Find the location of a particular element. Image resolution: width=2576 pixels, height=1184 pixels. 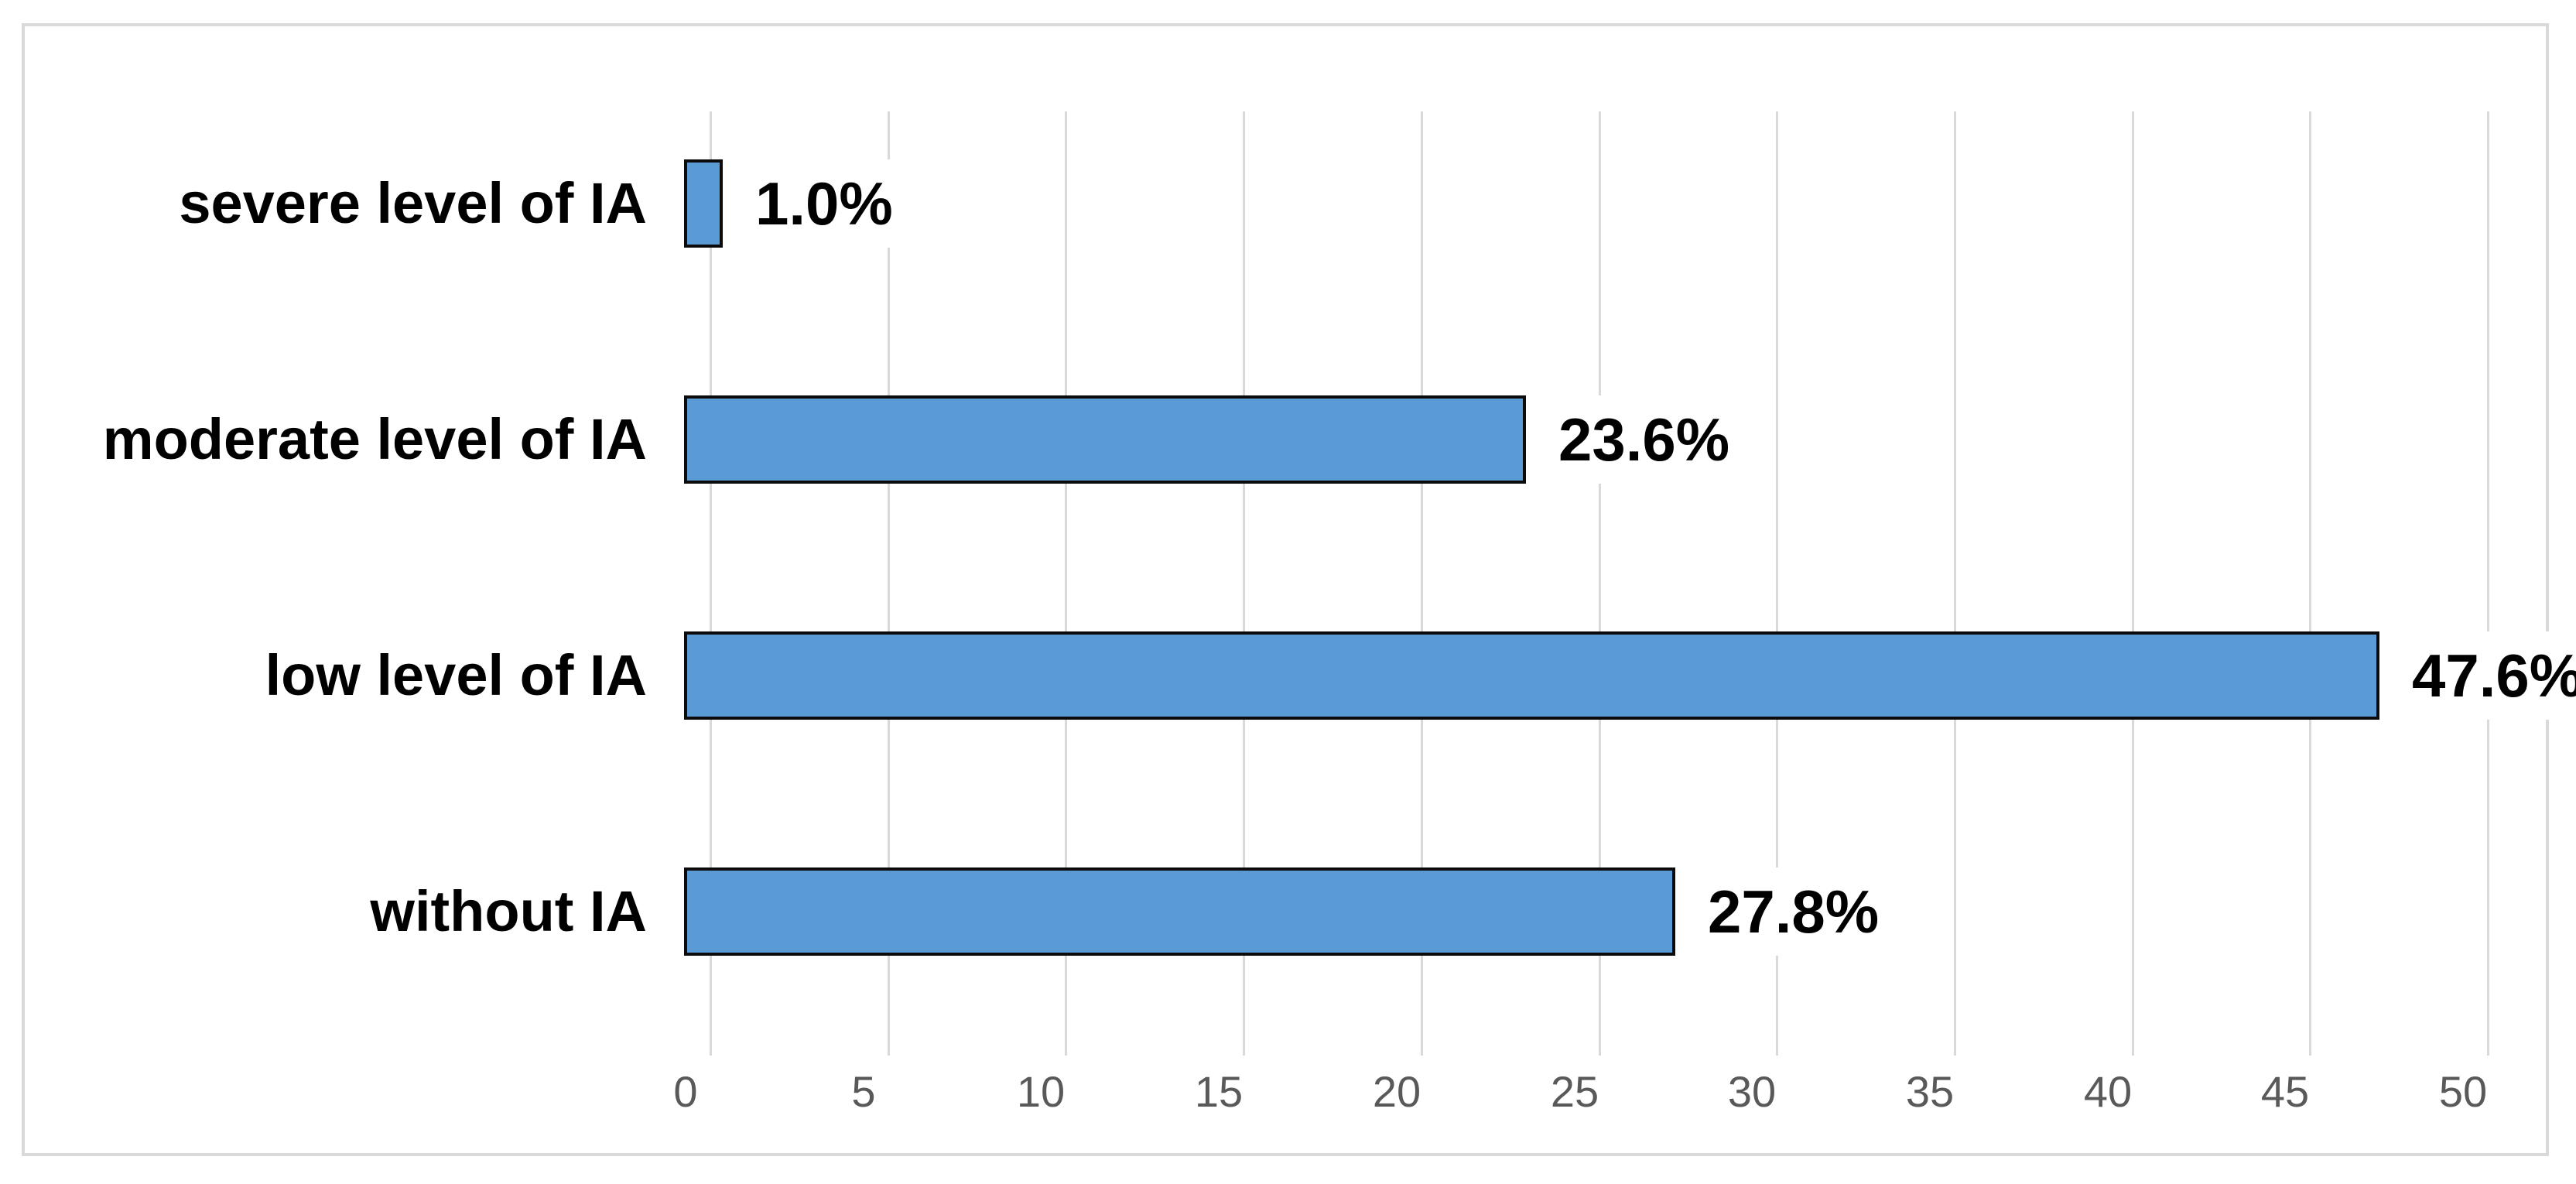

x-tick-label-15: 15 is located at coordinates (1219, 1091).